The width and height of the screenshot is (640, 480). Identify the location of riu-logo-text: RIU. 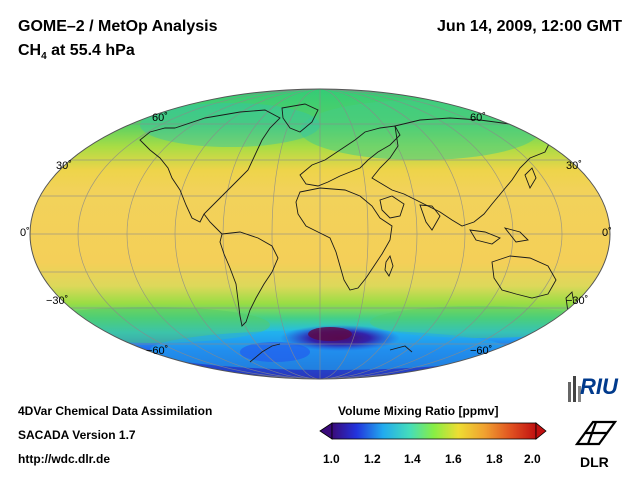
(599, 386).